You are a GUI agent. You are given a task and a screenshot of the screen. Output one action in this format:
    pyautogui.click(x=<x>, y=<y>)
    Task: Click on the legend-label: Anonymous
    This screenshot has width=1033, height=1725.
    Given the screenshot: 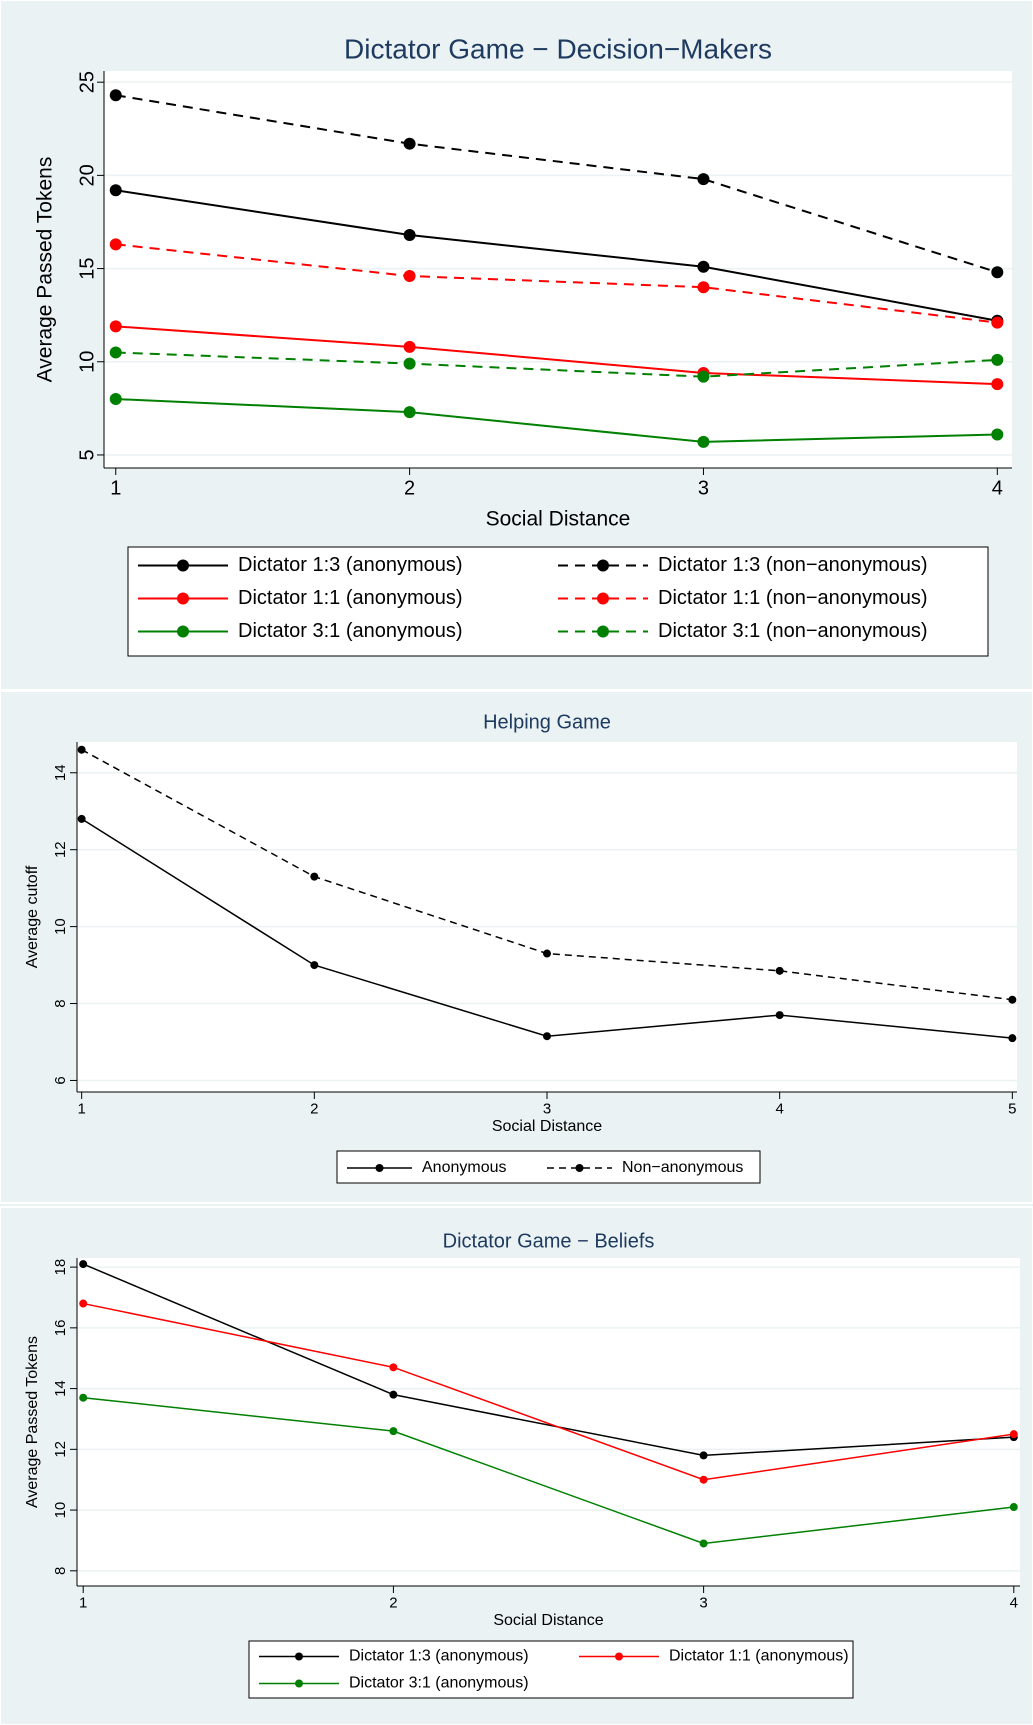 What is the action you would take?
    pyautogui.click(x=464, y=1167)
    